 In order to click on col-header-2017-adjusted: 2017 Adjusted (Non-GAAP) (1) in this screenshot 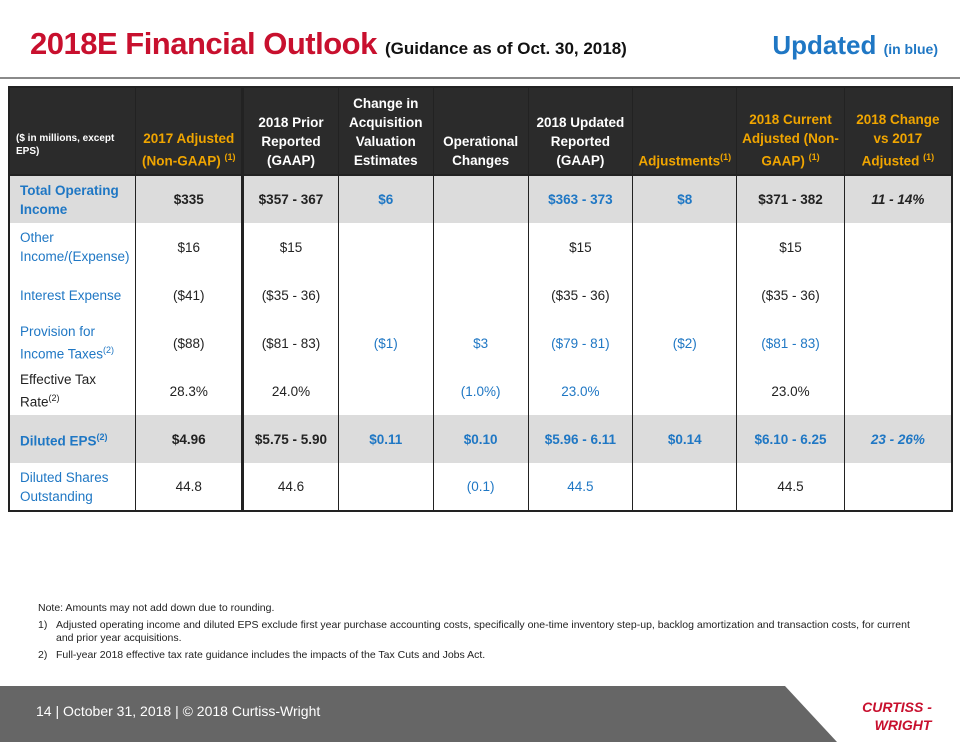, I will do `click(189, 131)`.